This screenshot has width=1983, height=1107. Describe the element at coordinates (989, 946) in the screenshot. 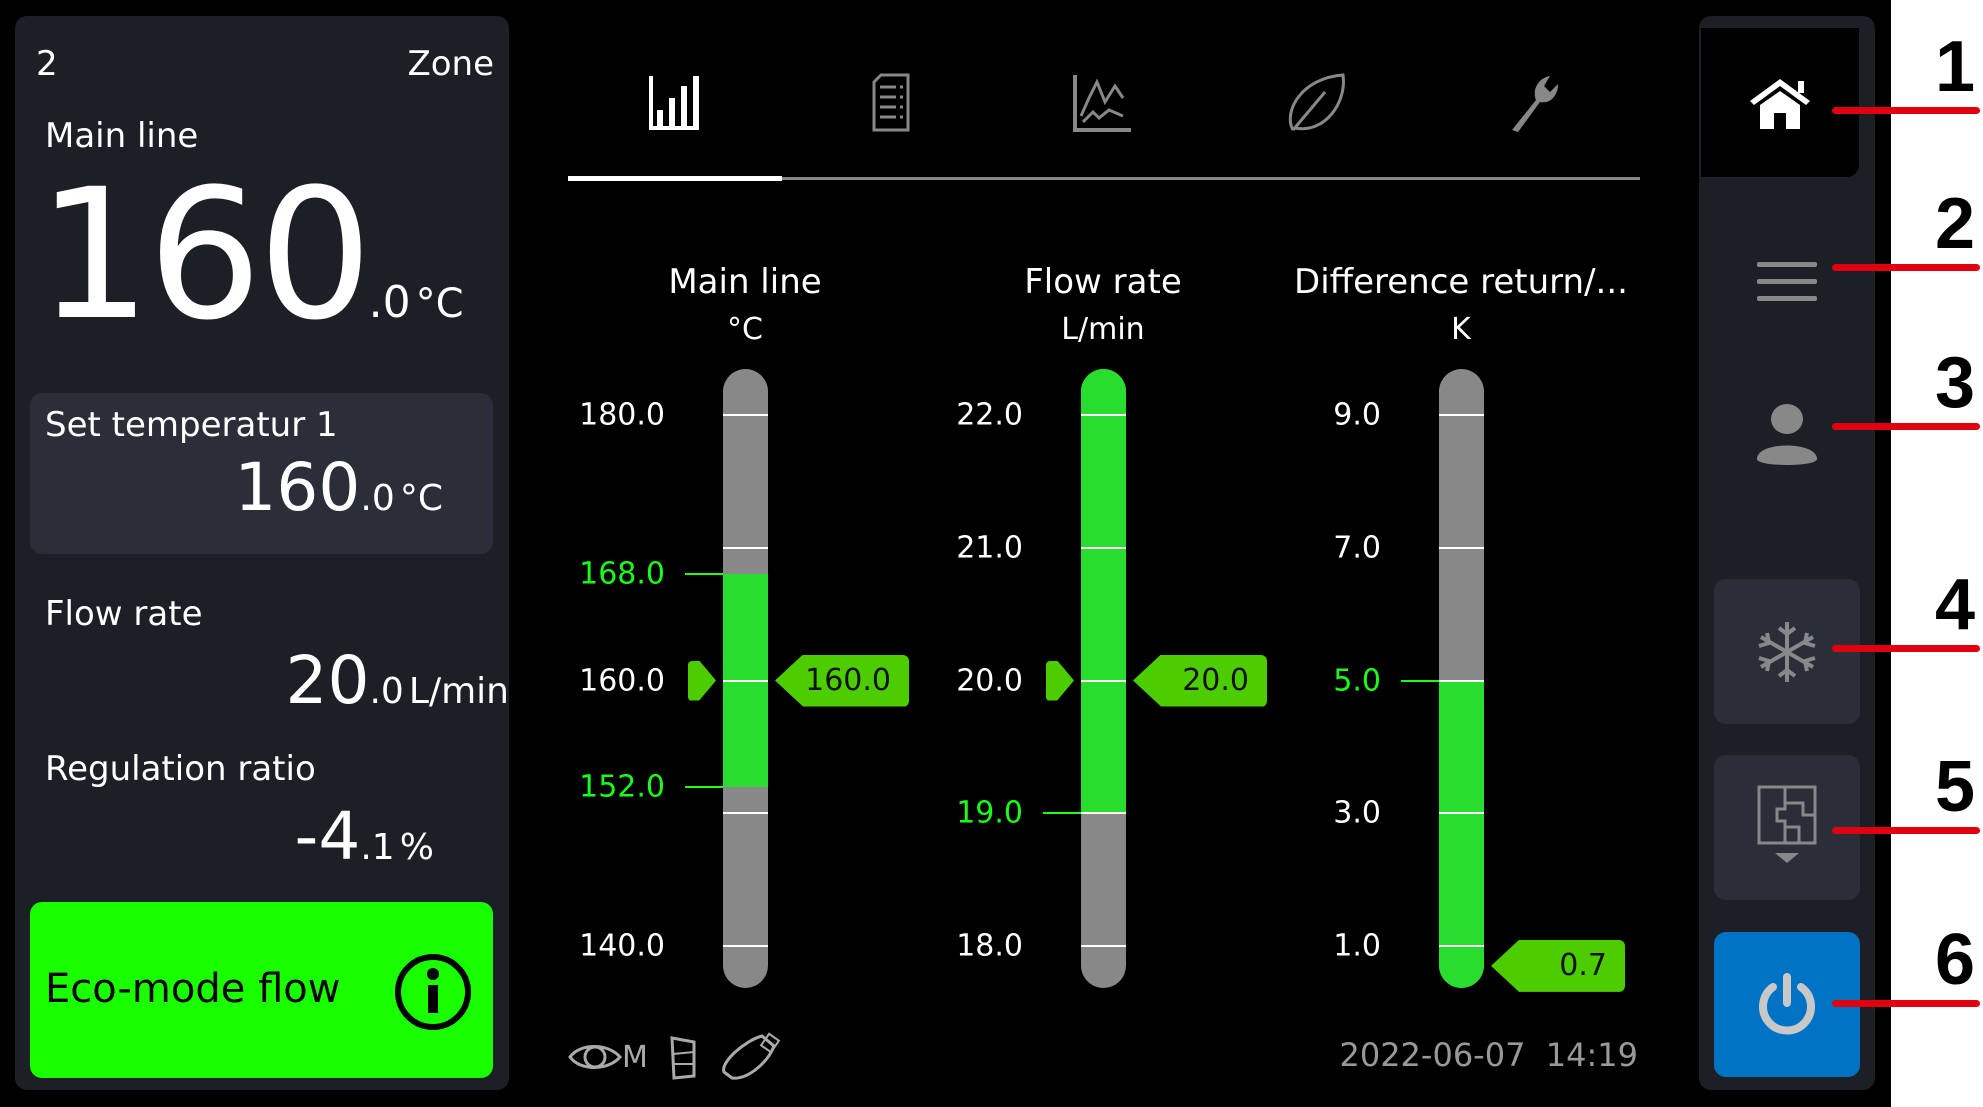

I see `gauge-tick-label: 18.0` at that location.